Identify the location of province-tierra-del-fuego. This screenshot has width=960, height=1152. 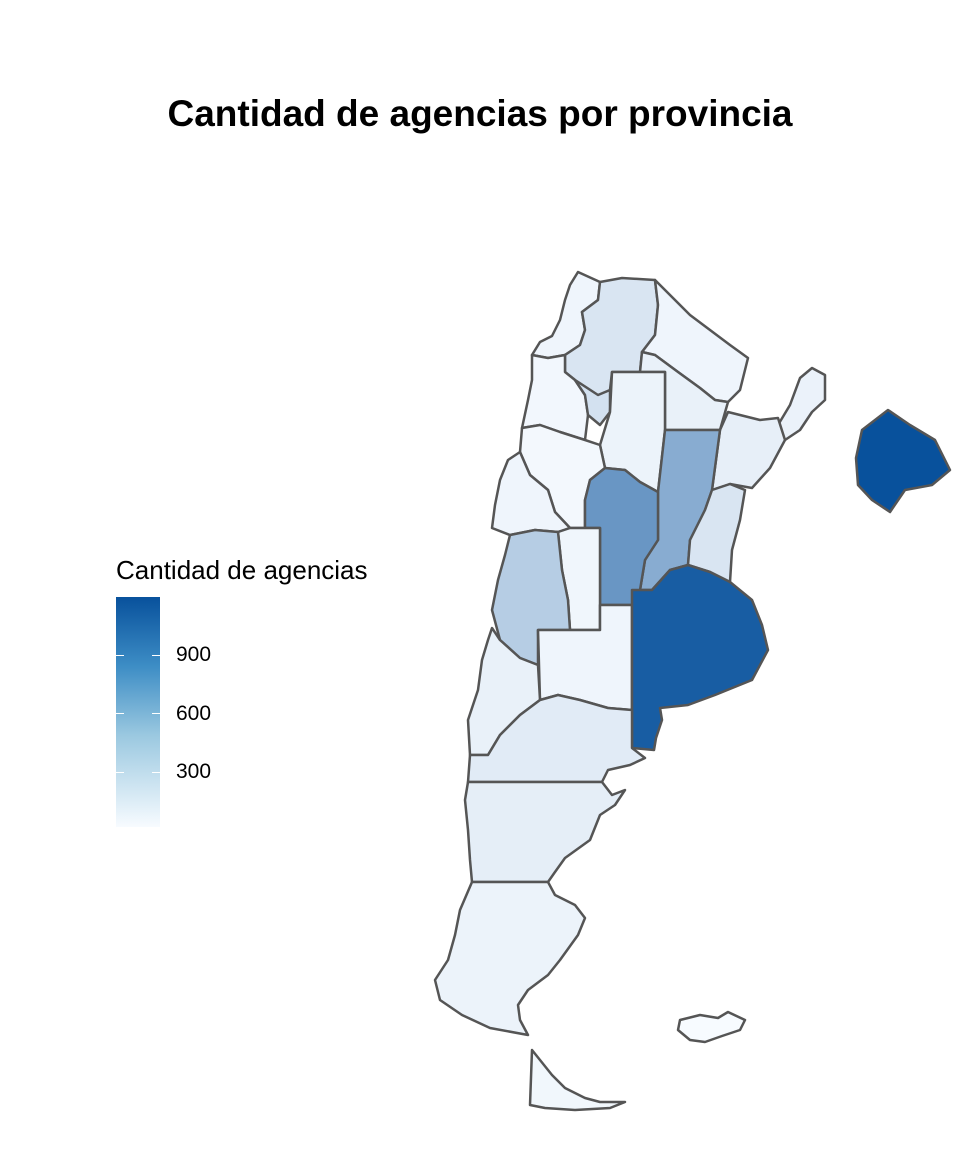
(577, 1080).